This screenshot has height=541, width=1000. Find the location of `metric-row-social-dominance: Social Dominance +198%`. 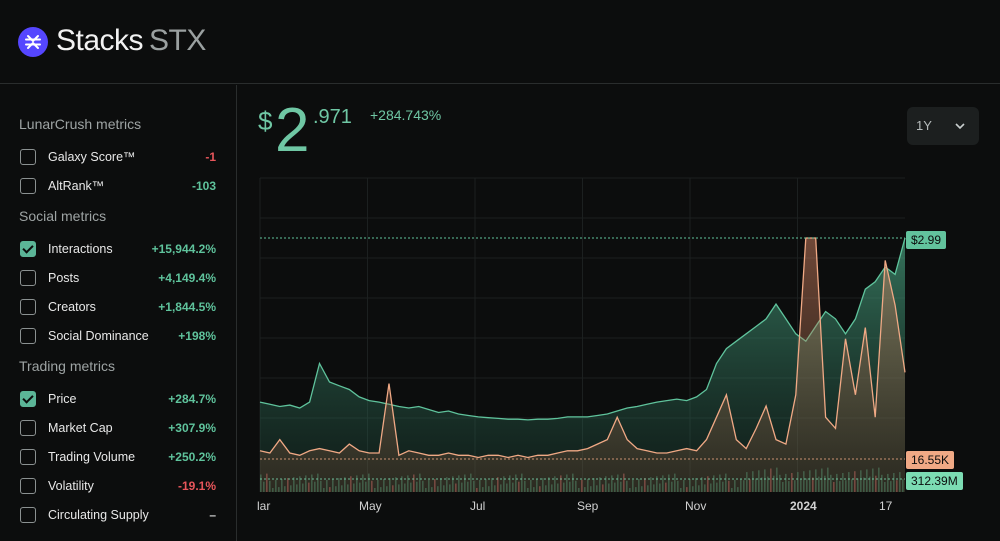

metric-row-social-dominance: Social Dominance +198% is located at coordinates (118, 338).